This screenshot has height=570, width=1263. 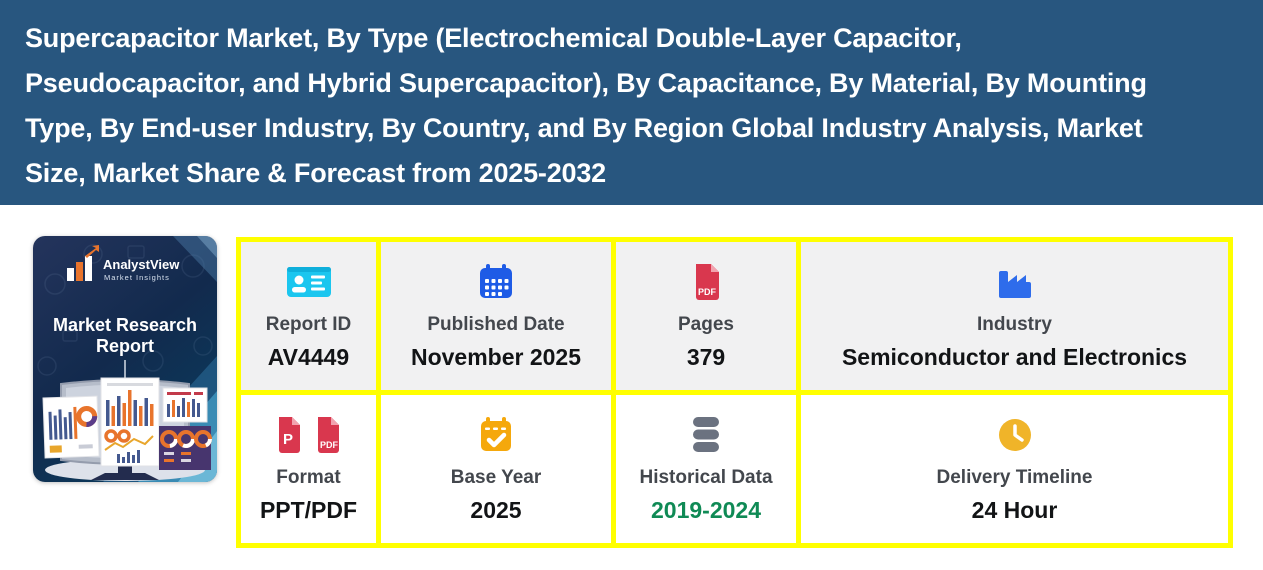 I want to click on info-cell-delivery-timeline: Delivery Timeline 24 Hour, so click(x=1014, y=469).